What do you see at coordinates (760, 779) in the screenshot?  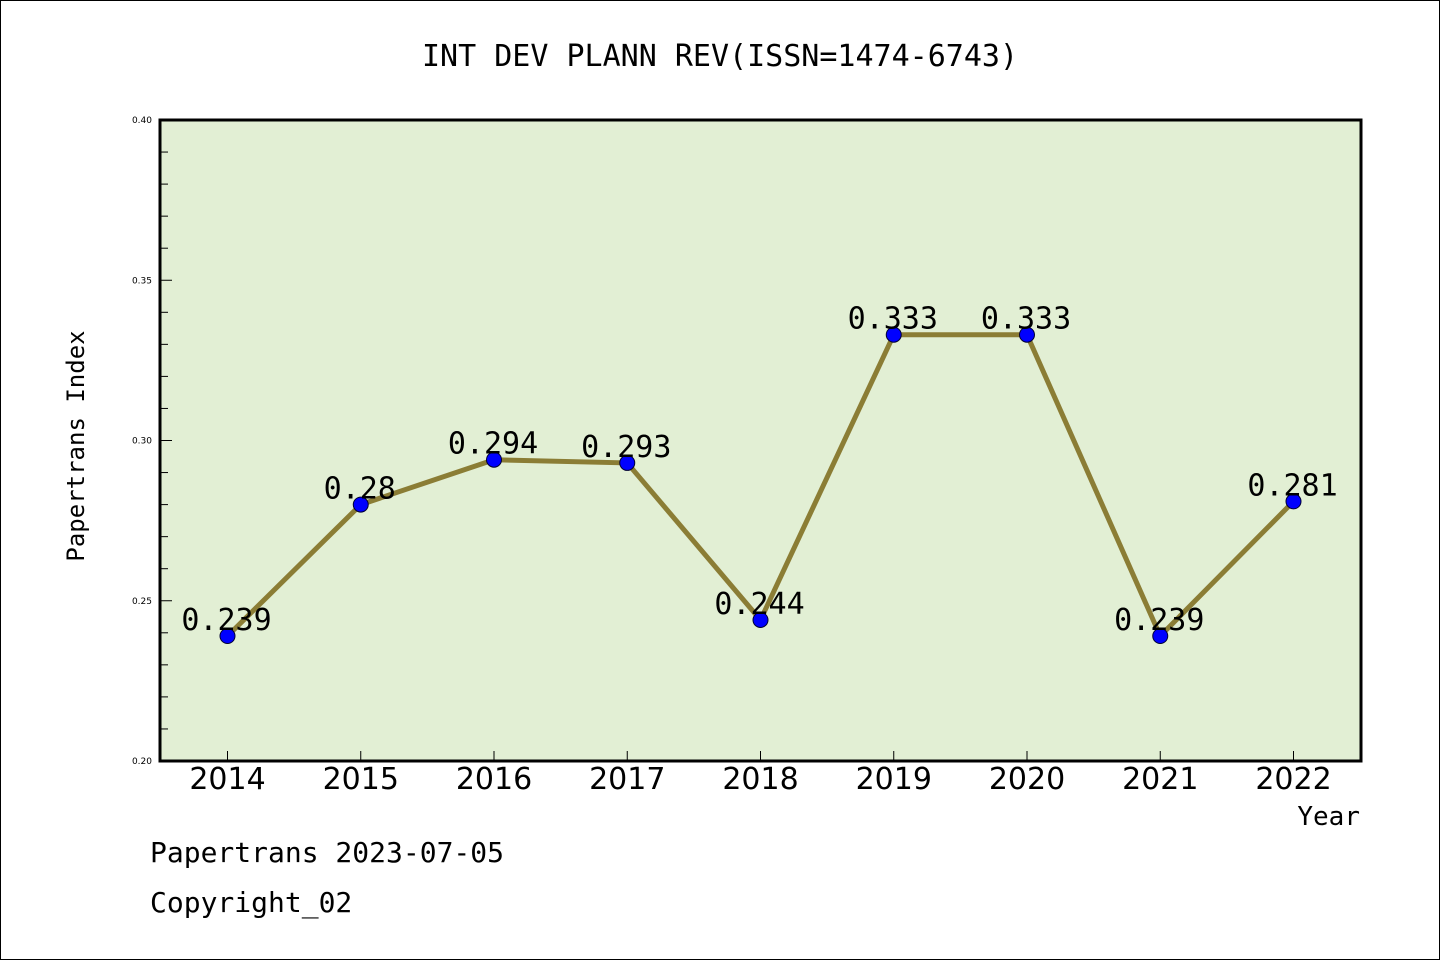 I see `x-tick-label: 2018` at bounding box center [760, 779].